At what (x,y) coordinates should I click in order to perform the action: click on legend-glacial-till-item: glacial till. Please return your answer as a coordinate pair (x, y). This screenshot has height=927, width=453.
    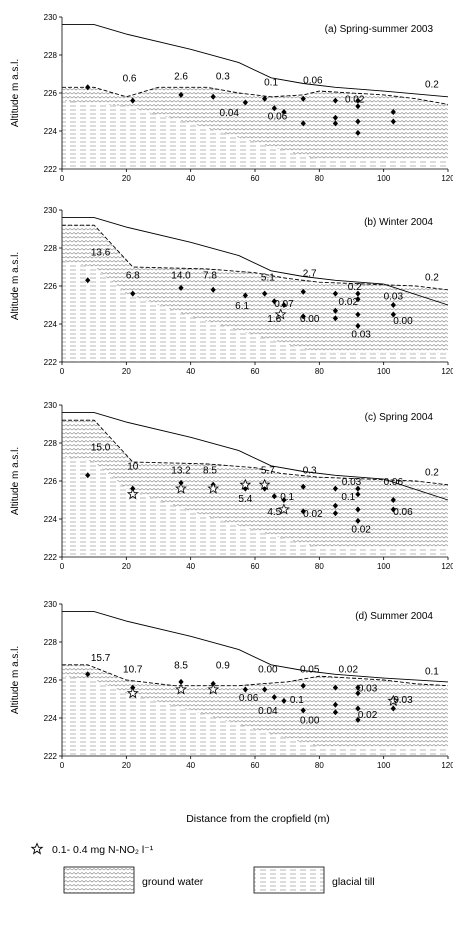
    Looking at the image, I should click on (314, 880).